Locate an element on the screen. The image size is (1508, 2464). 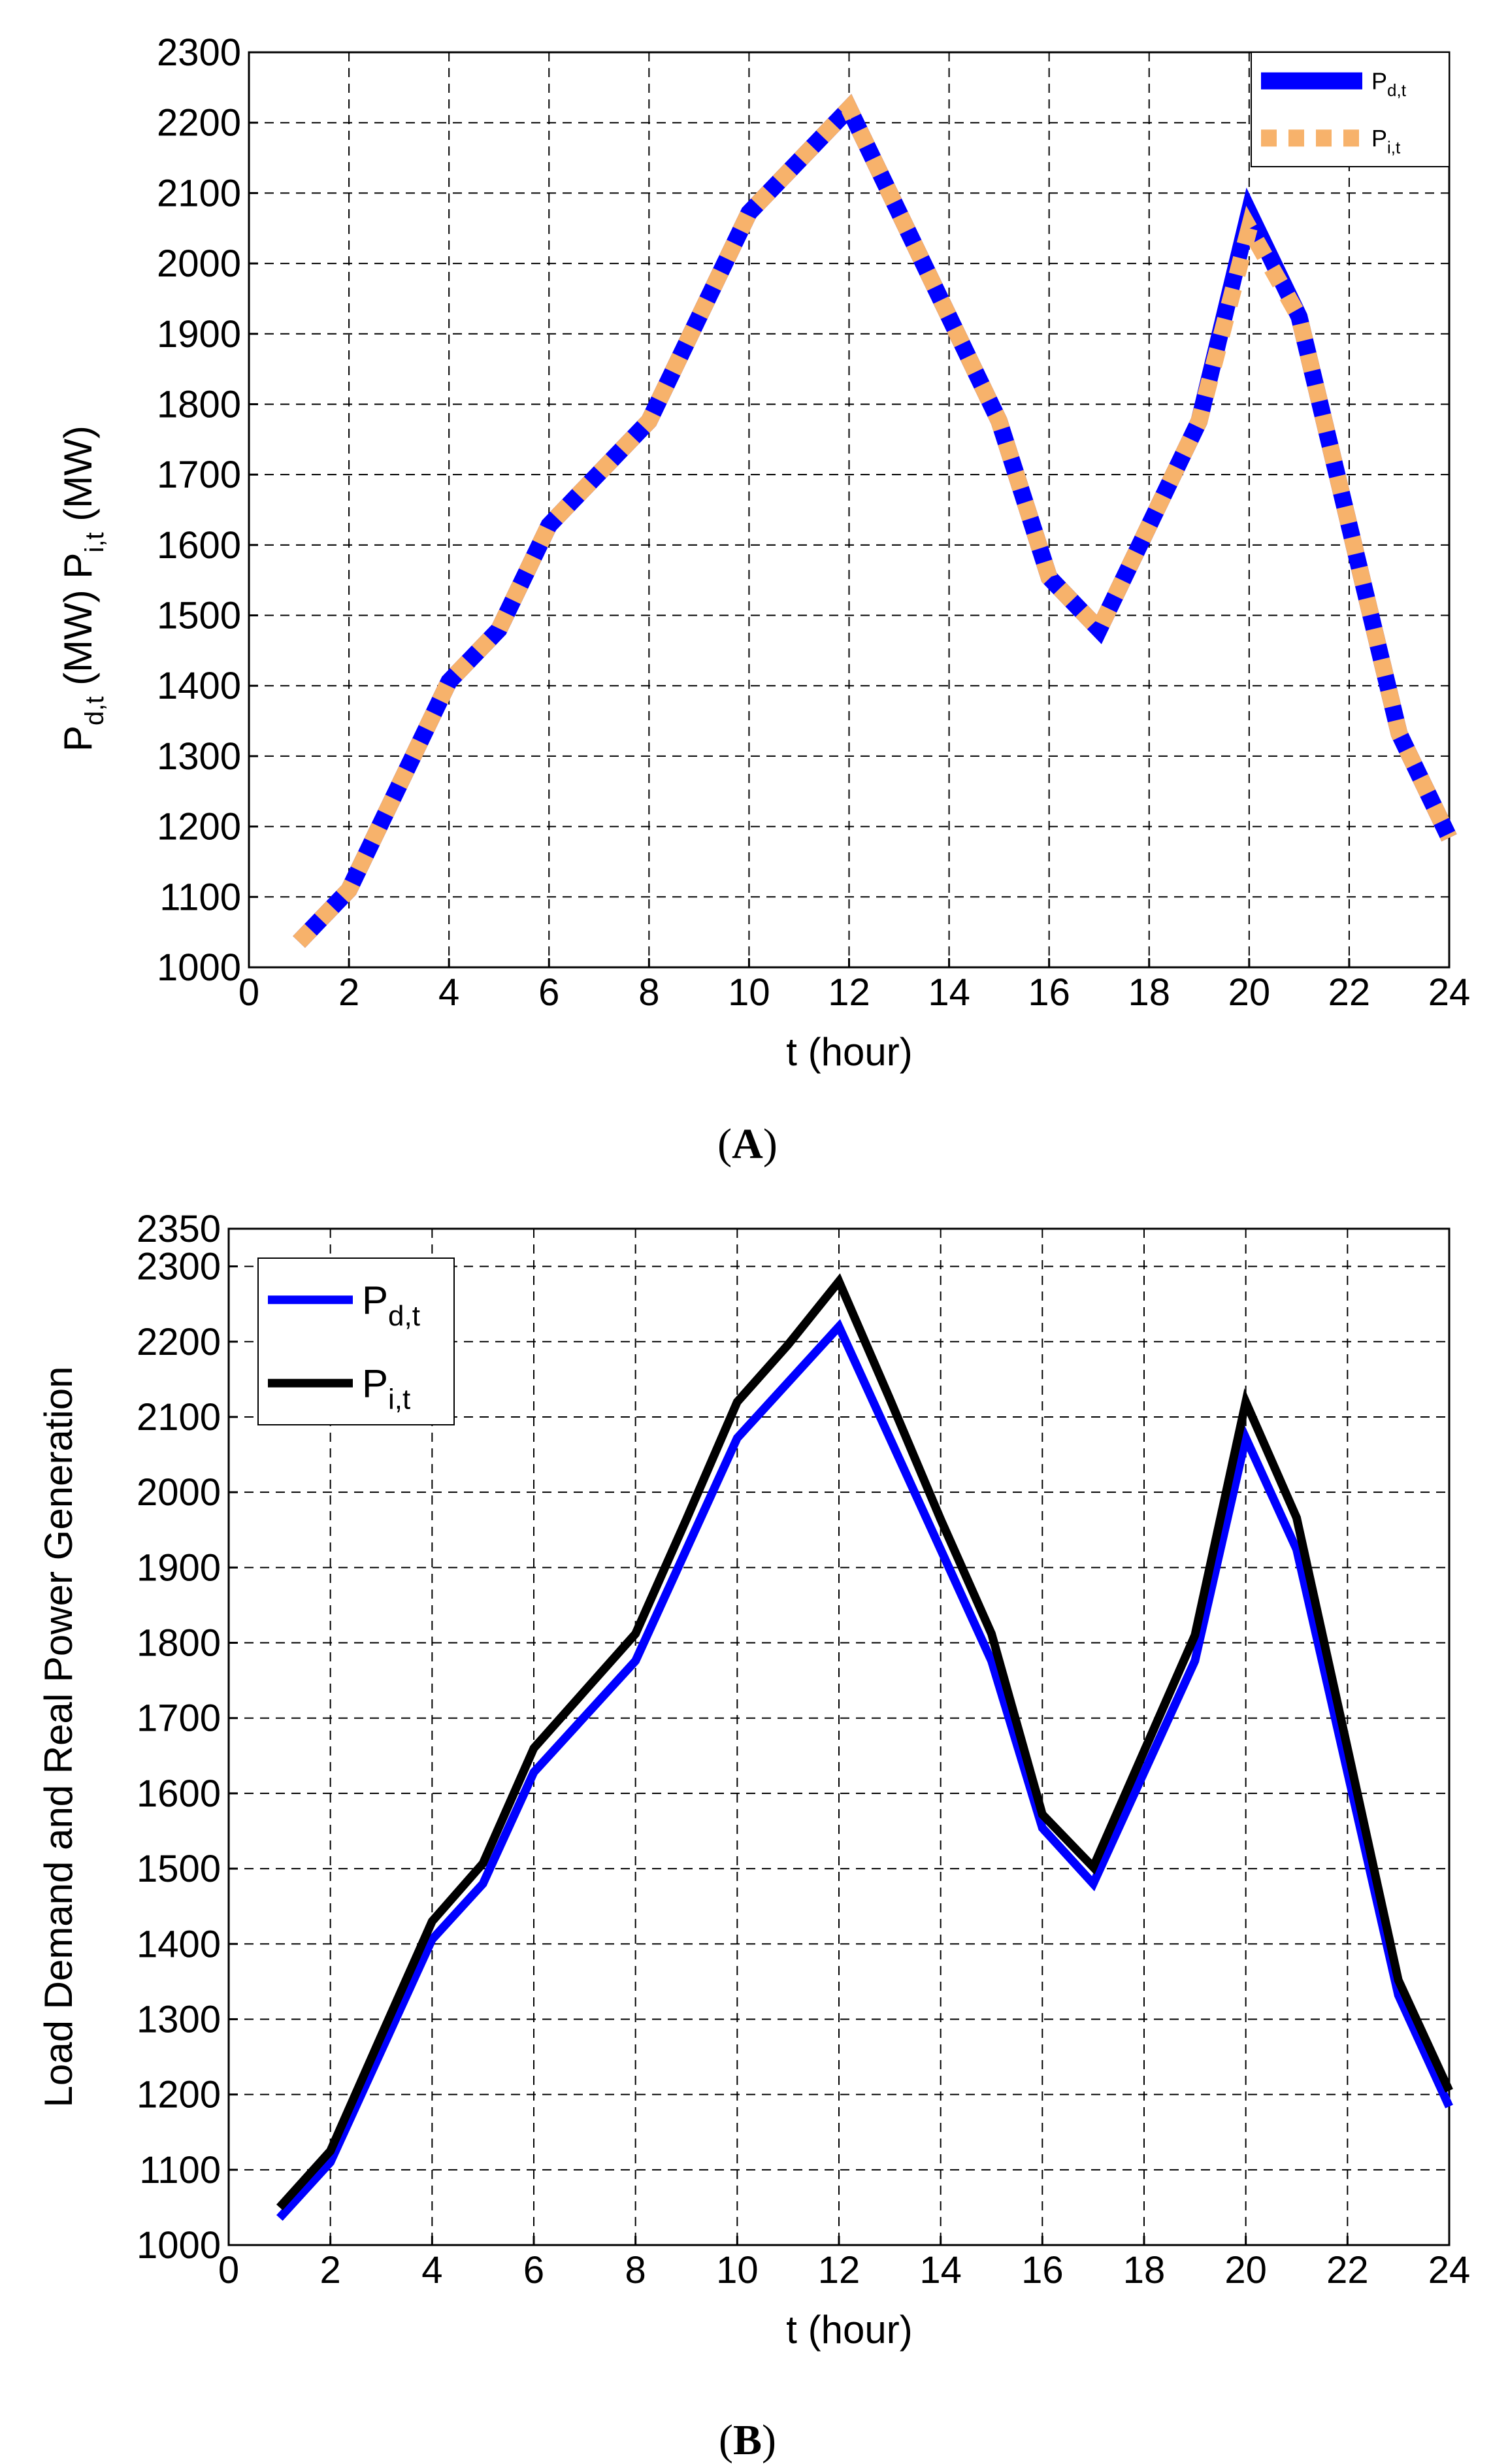
y-axis-label: Pd,t (MW) Pi,t (MW) is located at coordinates (83, 588).